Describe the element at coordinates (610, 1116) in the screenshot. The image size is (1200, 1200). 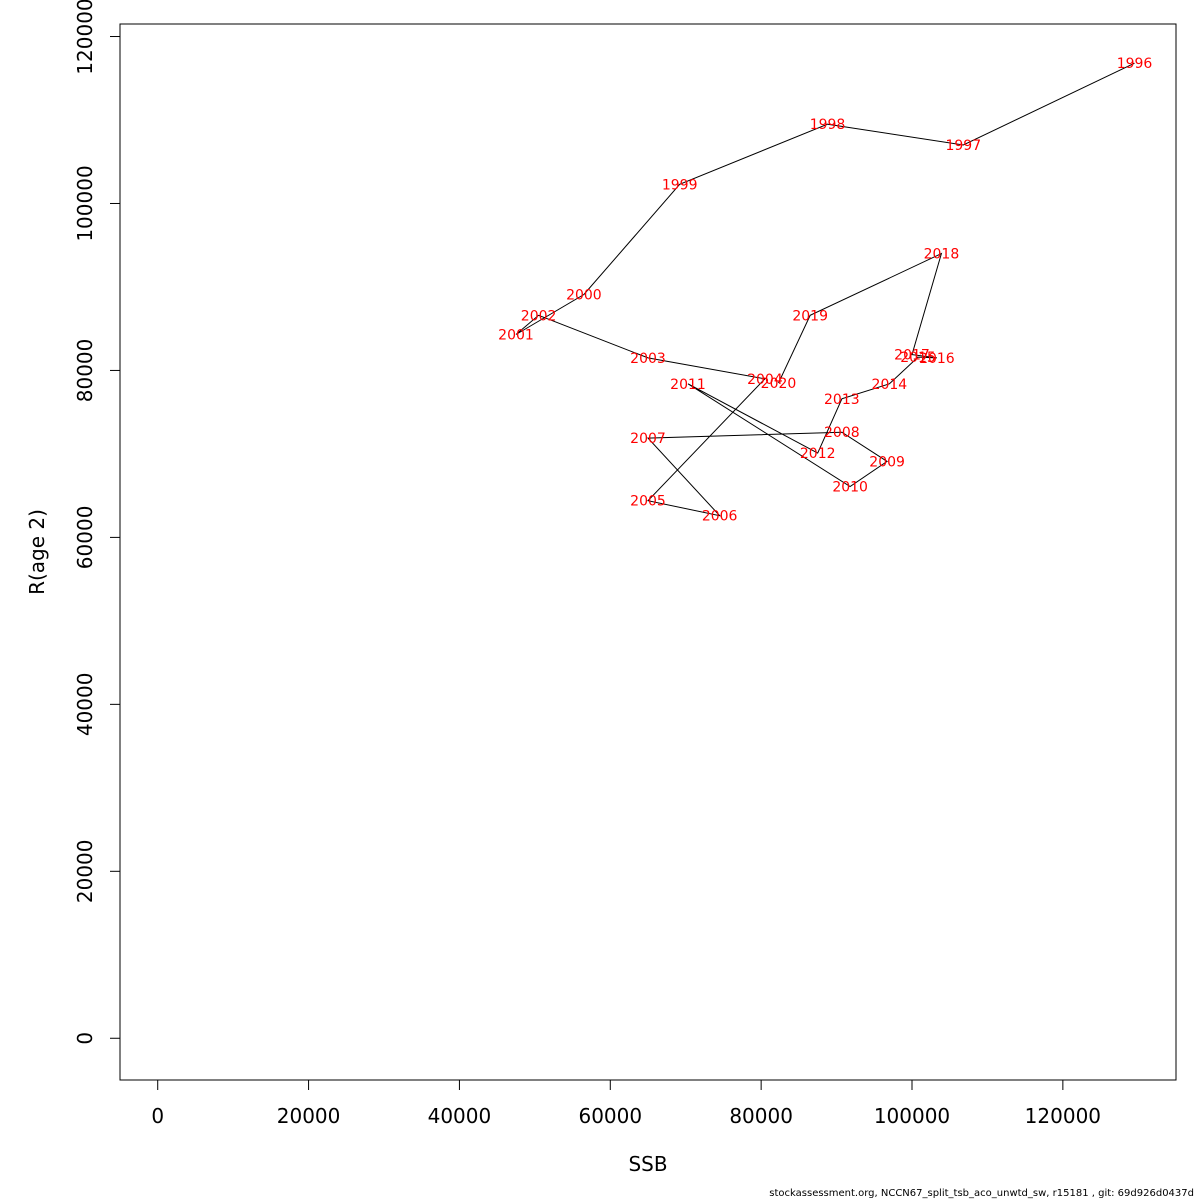
I see `x-tick-label: 60000` at that location.